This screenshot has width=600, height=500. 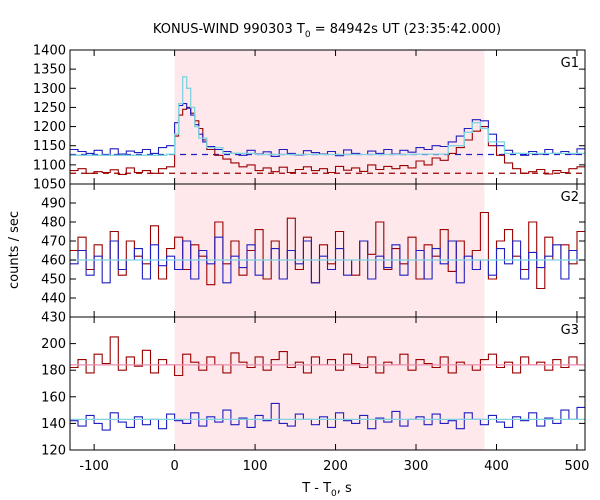 I want to click on y-tick-label: 180, so click(x=53, y=371).